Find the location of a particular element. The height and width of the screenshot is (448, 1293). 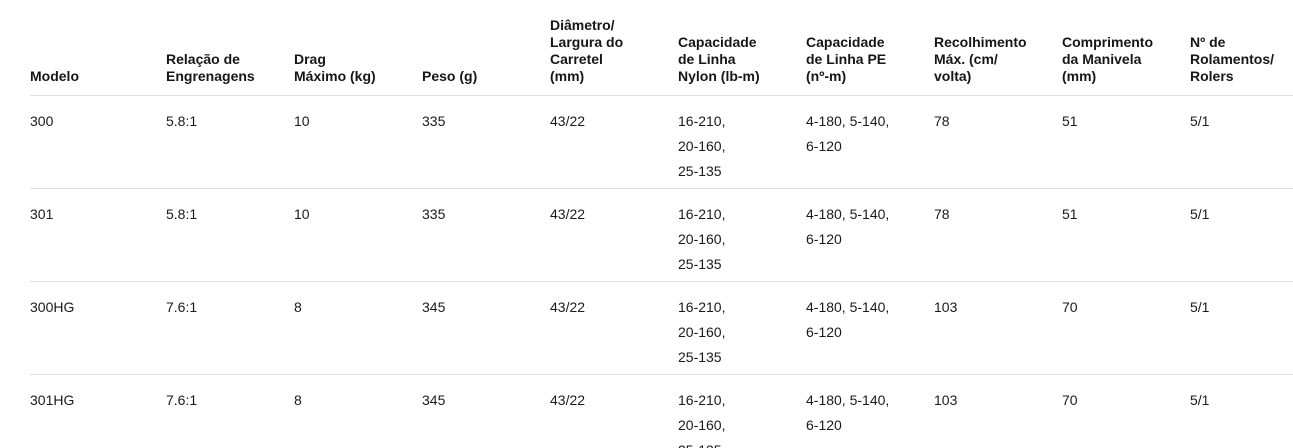

column-header: Comprimento da Manivela (mm) is located at coordinates (1126, 48).